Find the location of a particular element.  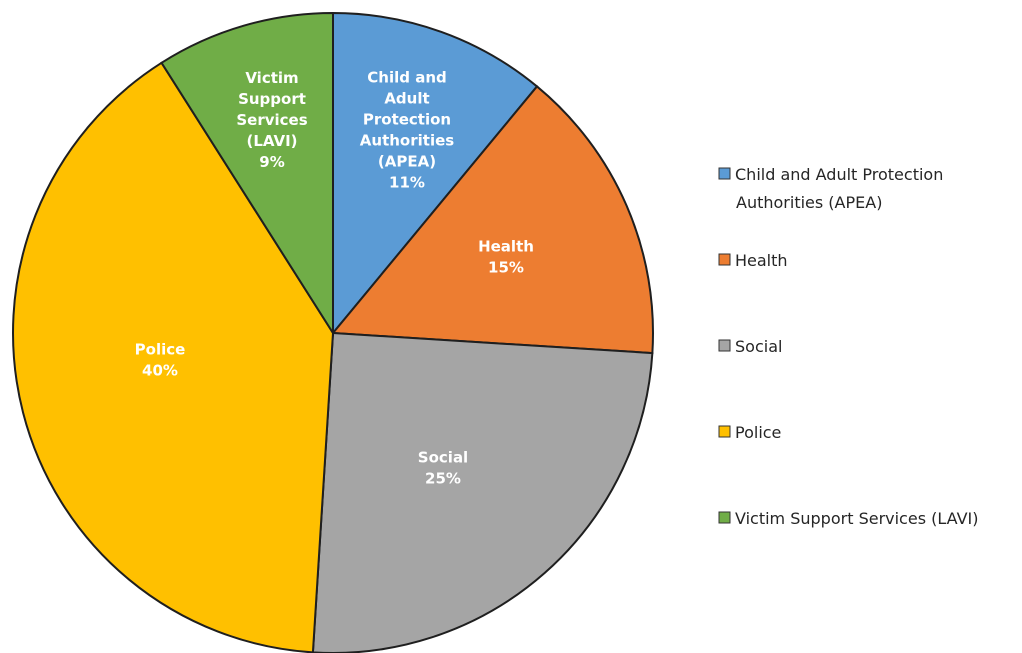

pie-slice-health is located at coordinates (492, 220).